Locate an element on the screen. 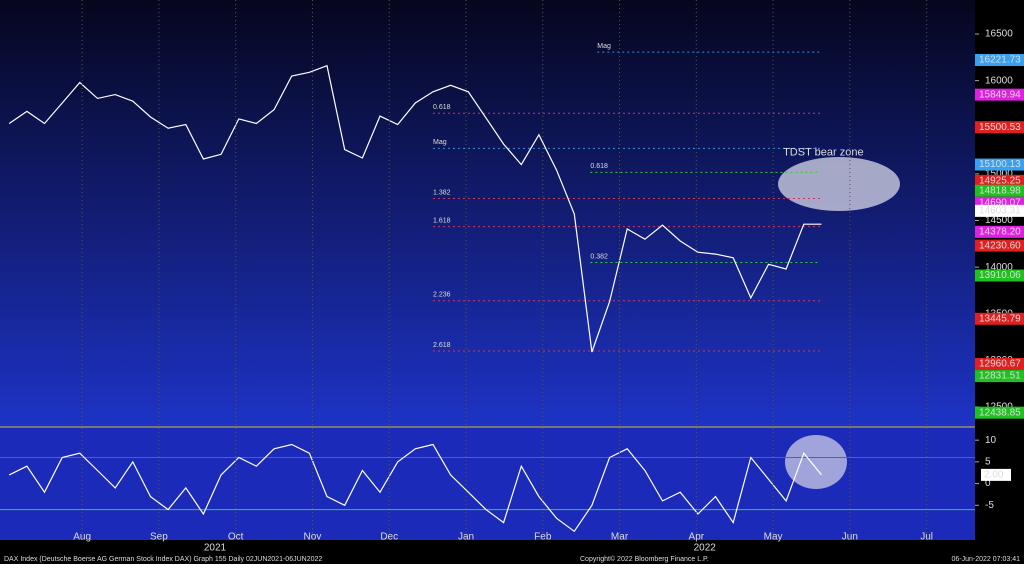 The width and height of the screenshot is (1024, 564). level-label: 1.382 is located at coordinates (442, 192).